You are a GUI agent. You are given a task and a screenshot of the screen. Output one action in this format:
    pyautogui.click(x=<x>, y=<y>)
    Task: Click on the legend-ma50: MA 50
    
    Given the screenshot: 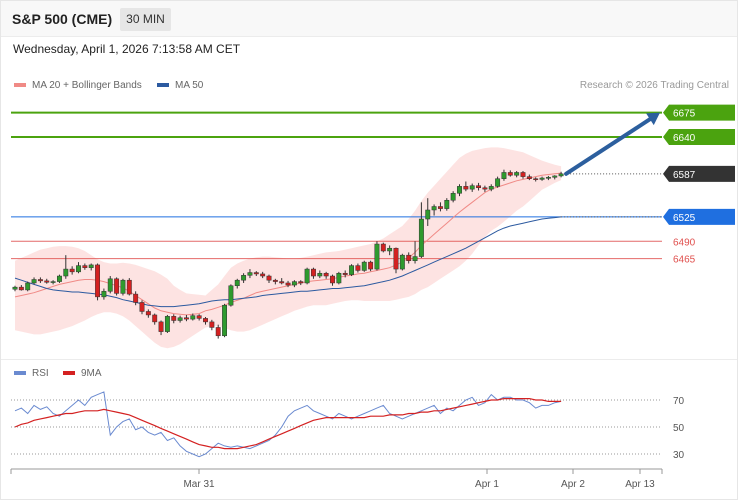 What is the action you would take?
    pyautogui.click(x=180, y=85)
    